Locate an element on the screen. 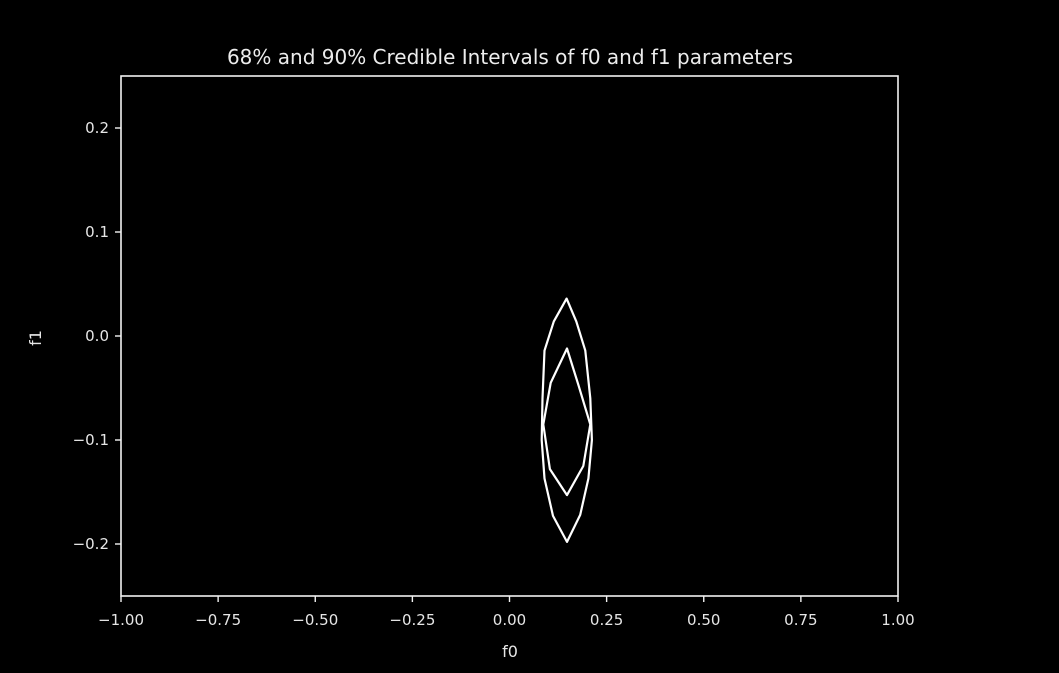 The image size is (1059, 673). x-axis-label: f0 is located at coordinates (510, 651).